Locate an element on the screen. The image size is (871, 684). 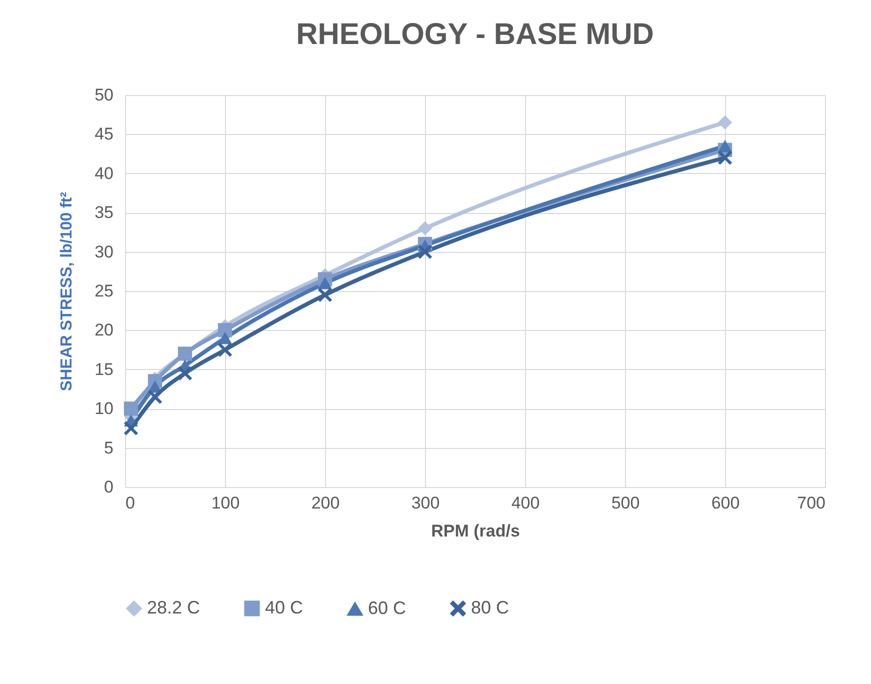
y-tick-label: 10 is located at coordinates (104, 408).